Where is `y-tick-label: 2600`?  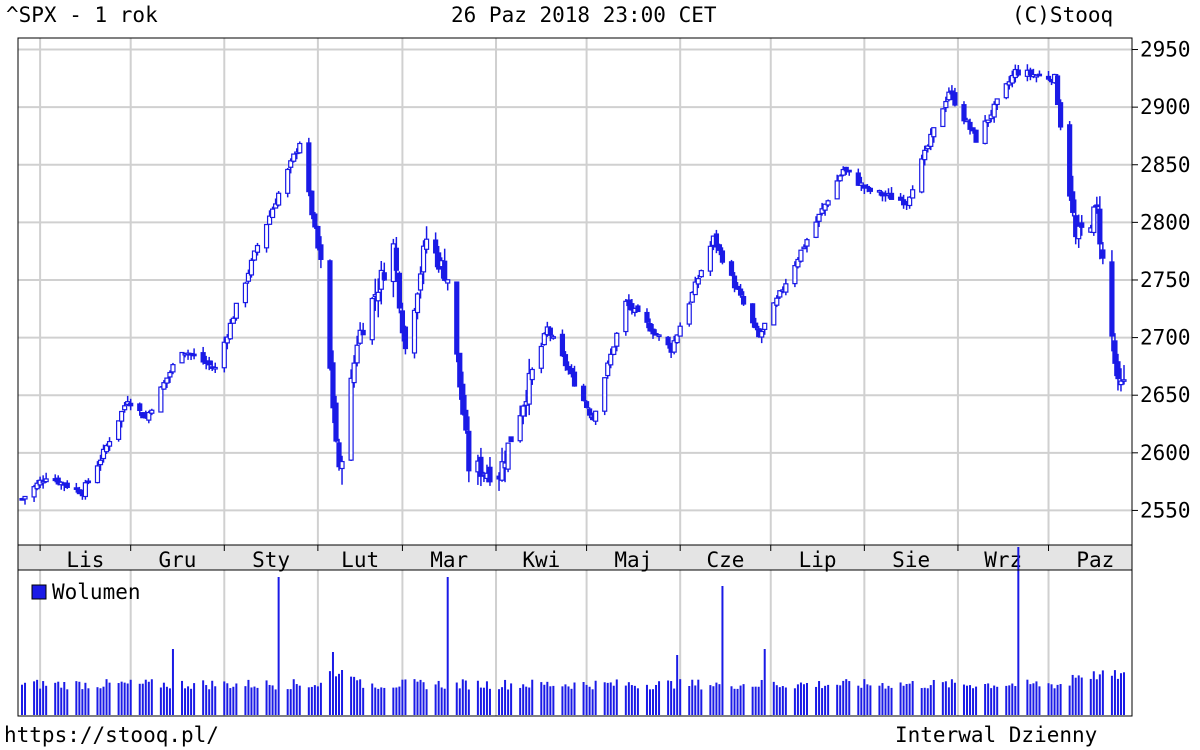 y-tick-label: 2600 is located at coordinates (1165, 453).